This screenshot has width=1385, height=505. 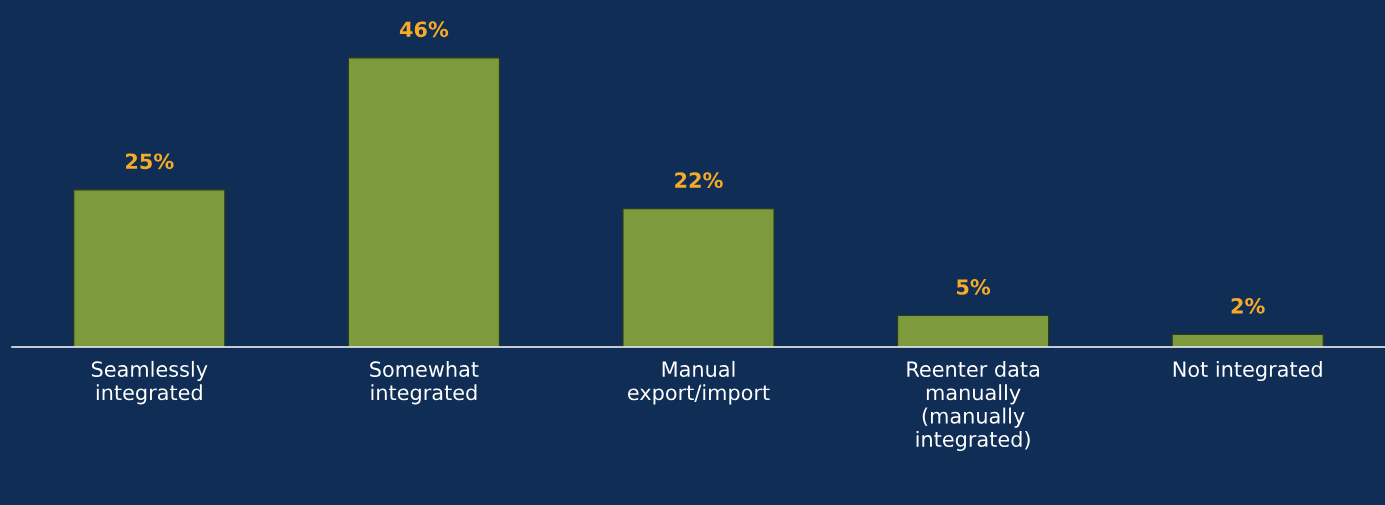 I want to click on x-tick-label: Manual export/import, so click(x=699, y=382).